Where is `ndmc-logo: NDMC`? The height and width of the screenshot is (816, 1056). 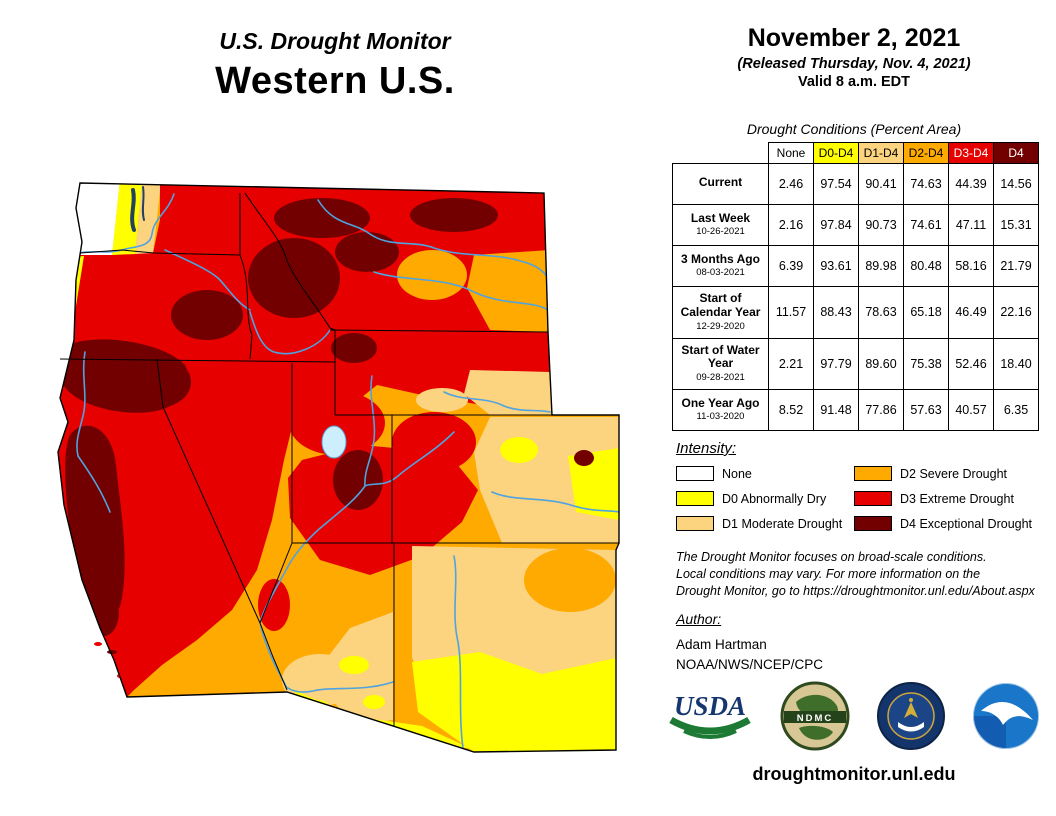
ndmc-logo: NDMC is located at coordinates (815, 718).